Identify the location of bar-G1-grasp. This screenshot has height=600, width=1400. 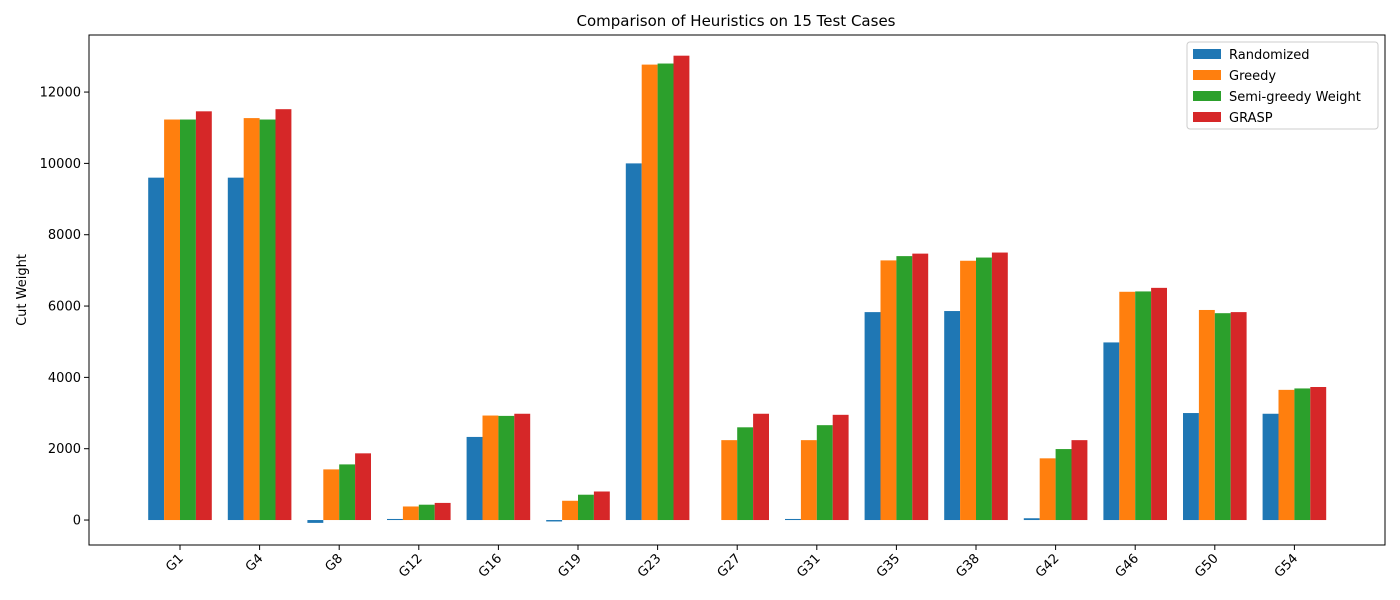
(203, 316).